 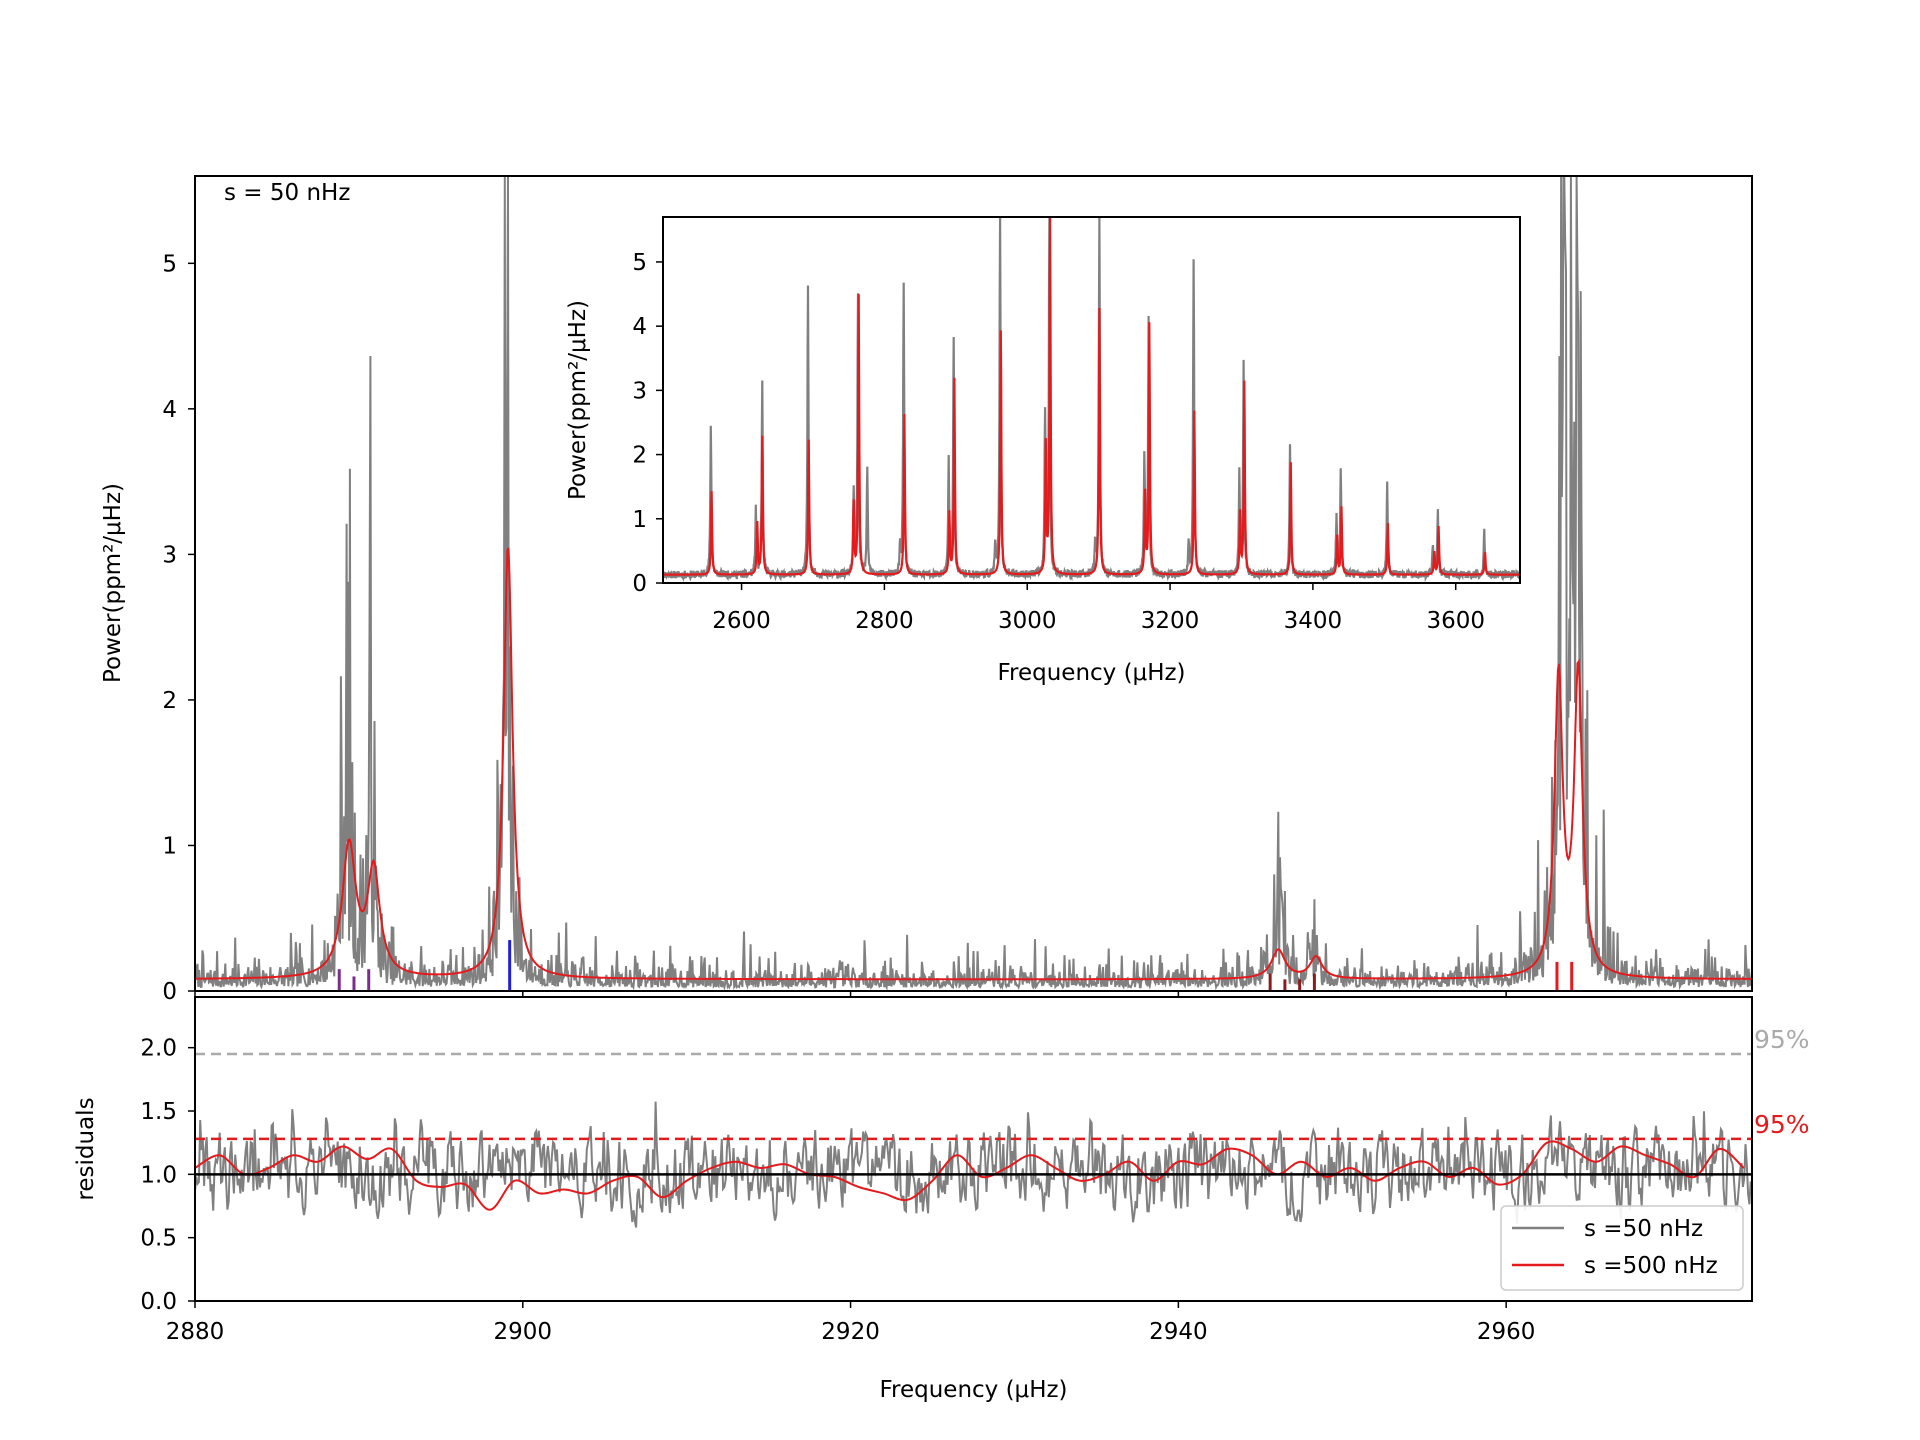 I want to click on legend-label: s =500 nHz, so click(x=1651, y=1266).